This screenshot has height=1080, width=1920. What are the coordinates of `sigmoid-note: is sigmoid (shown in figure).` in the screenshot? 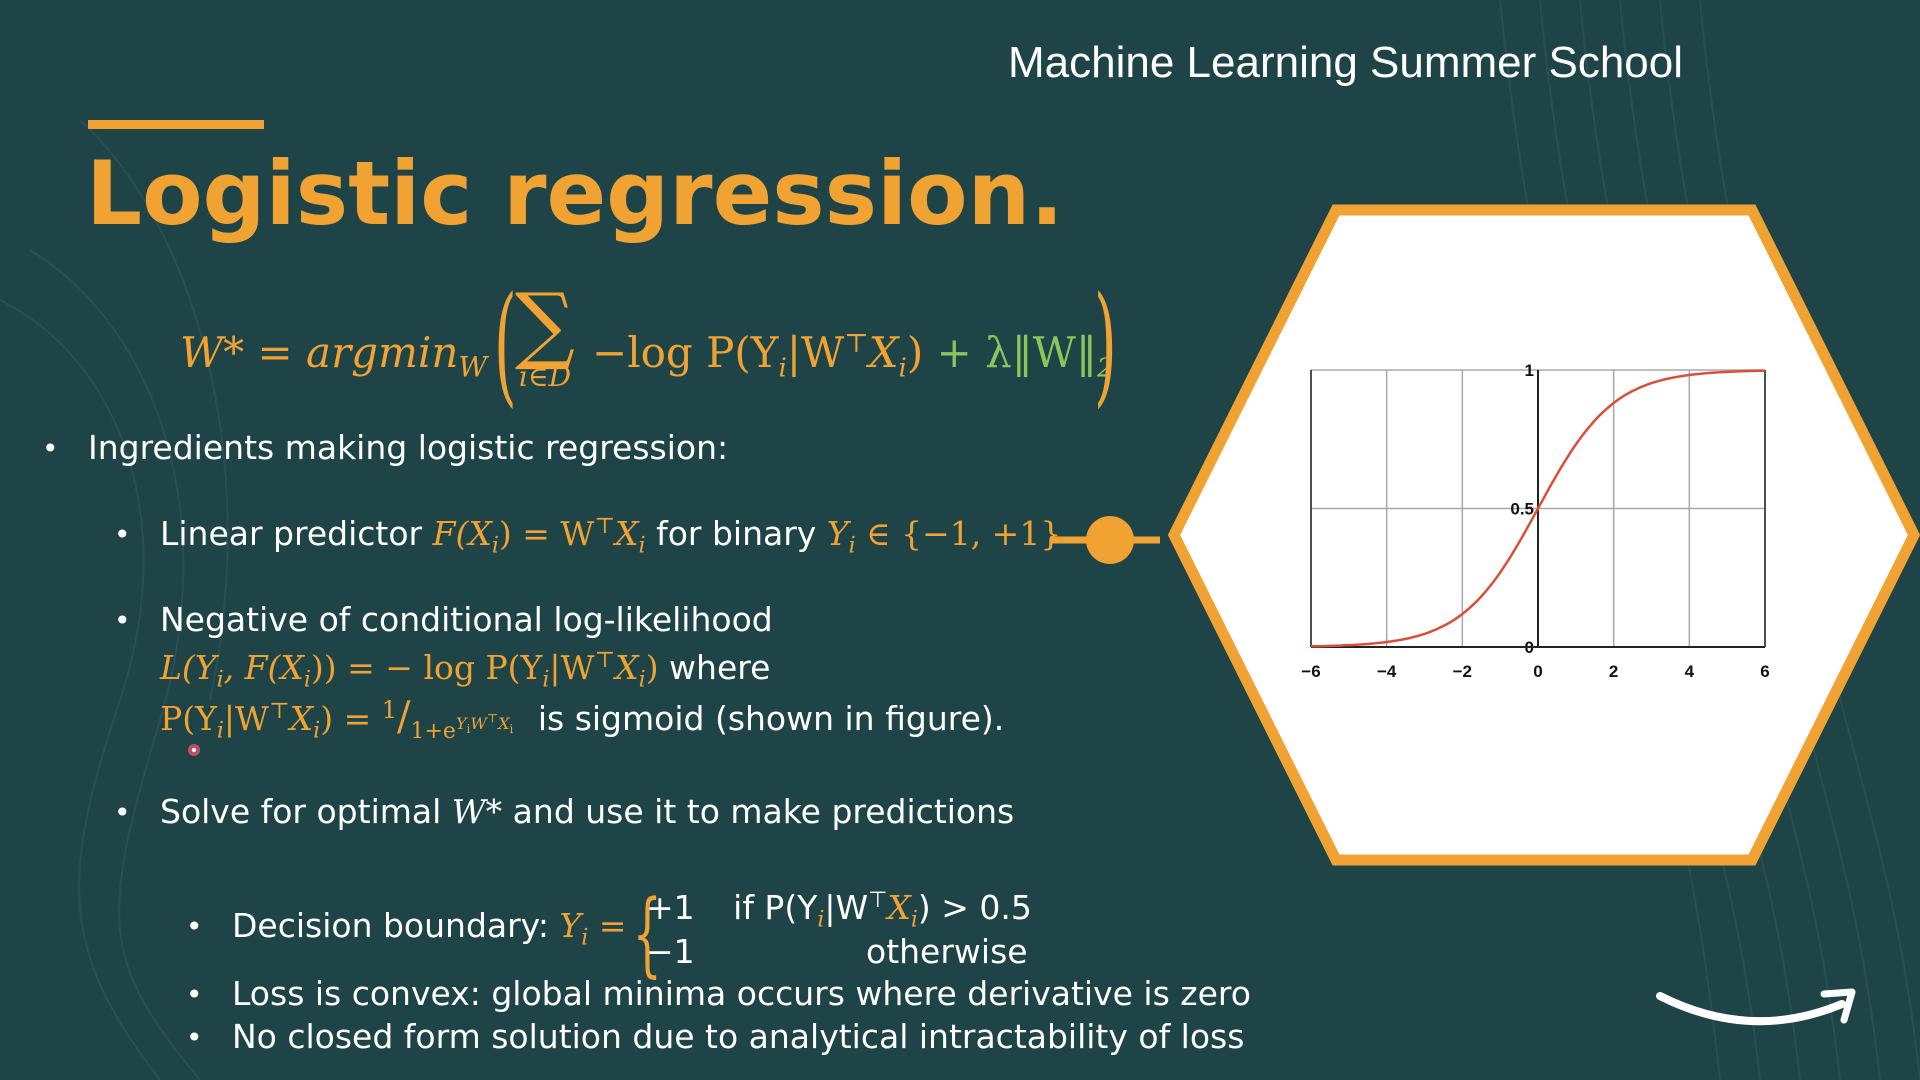 It's located at (771, 718).